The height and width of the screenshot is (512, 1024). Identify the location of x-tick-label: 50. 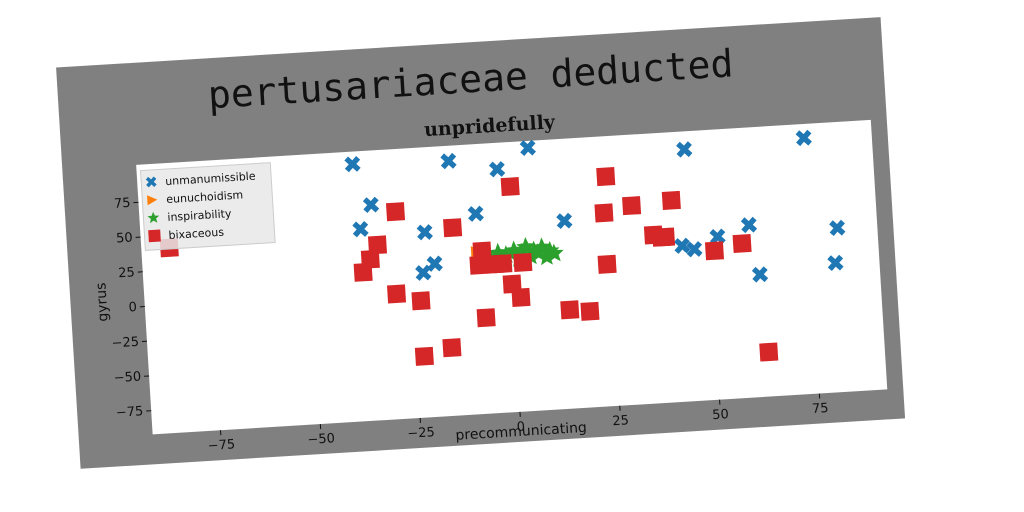
(720, 415).